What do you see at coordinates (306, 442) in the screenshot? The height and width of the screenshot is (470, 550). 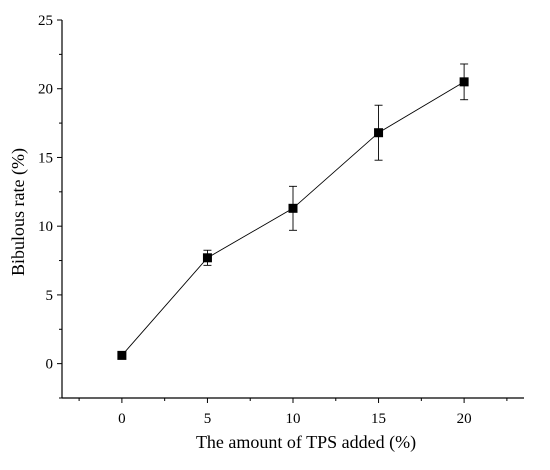 I see `x-axis-title: The amount of TPS added (%)` at bounding box center [306, 442].